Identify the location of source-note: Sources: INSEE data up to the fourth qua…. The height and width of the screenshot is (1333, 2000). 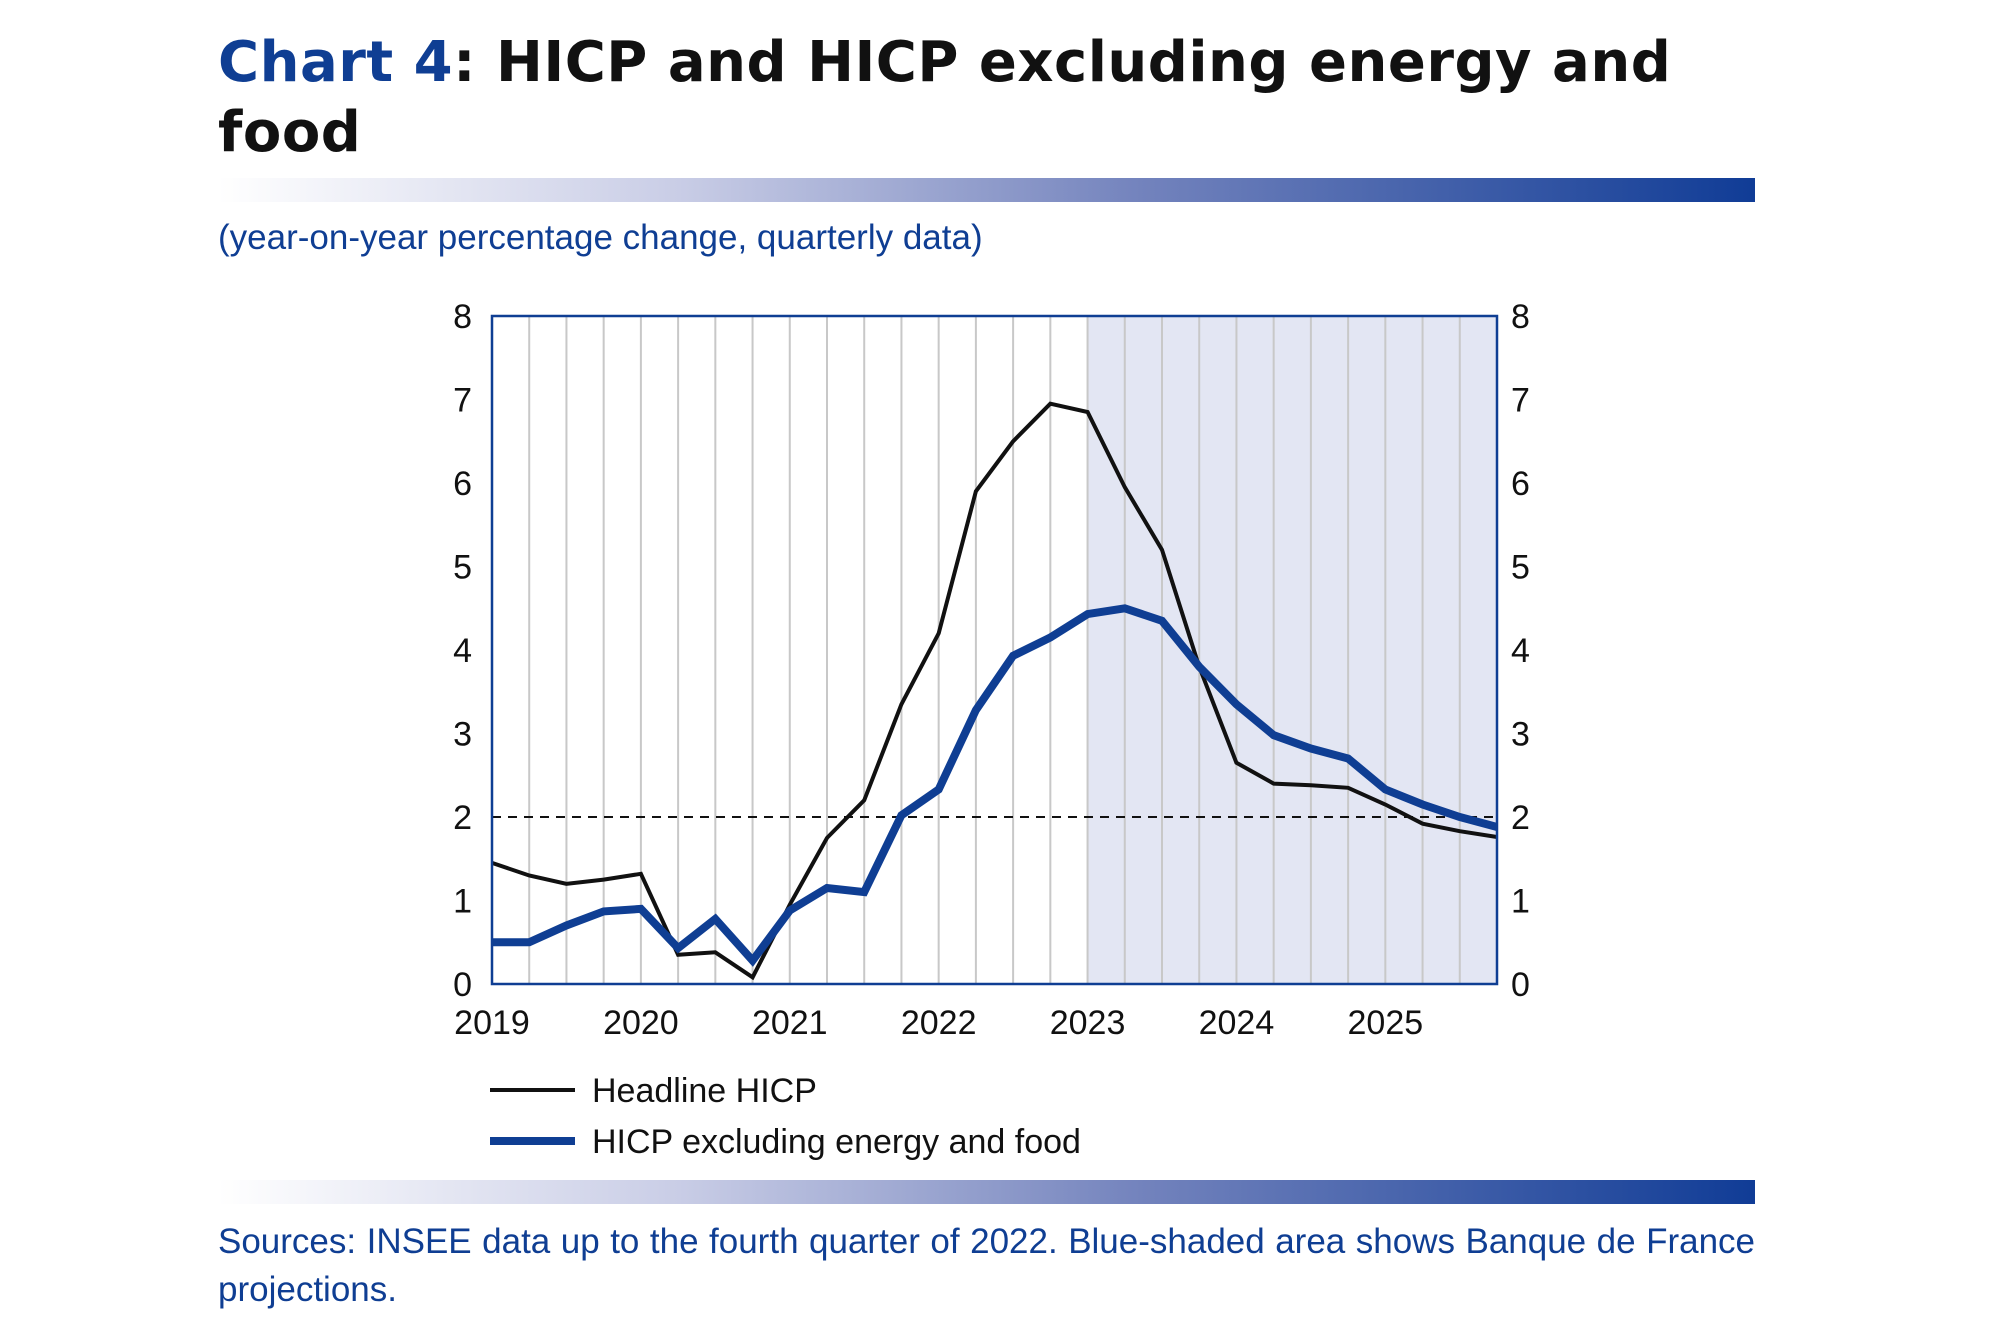
(986, 1265).